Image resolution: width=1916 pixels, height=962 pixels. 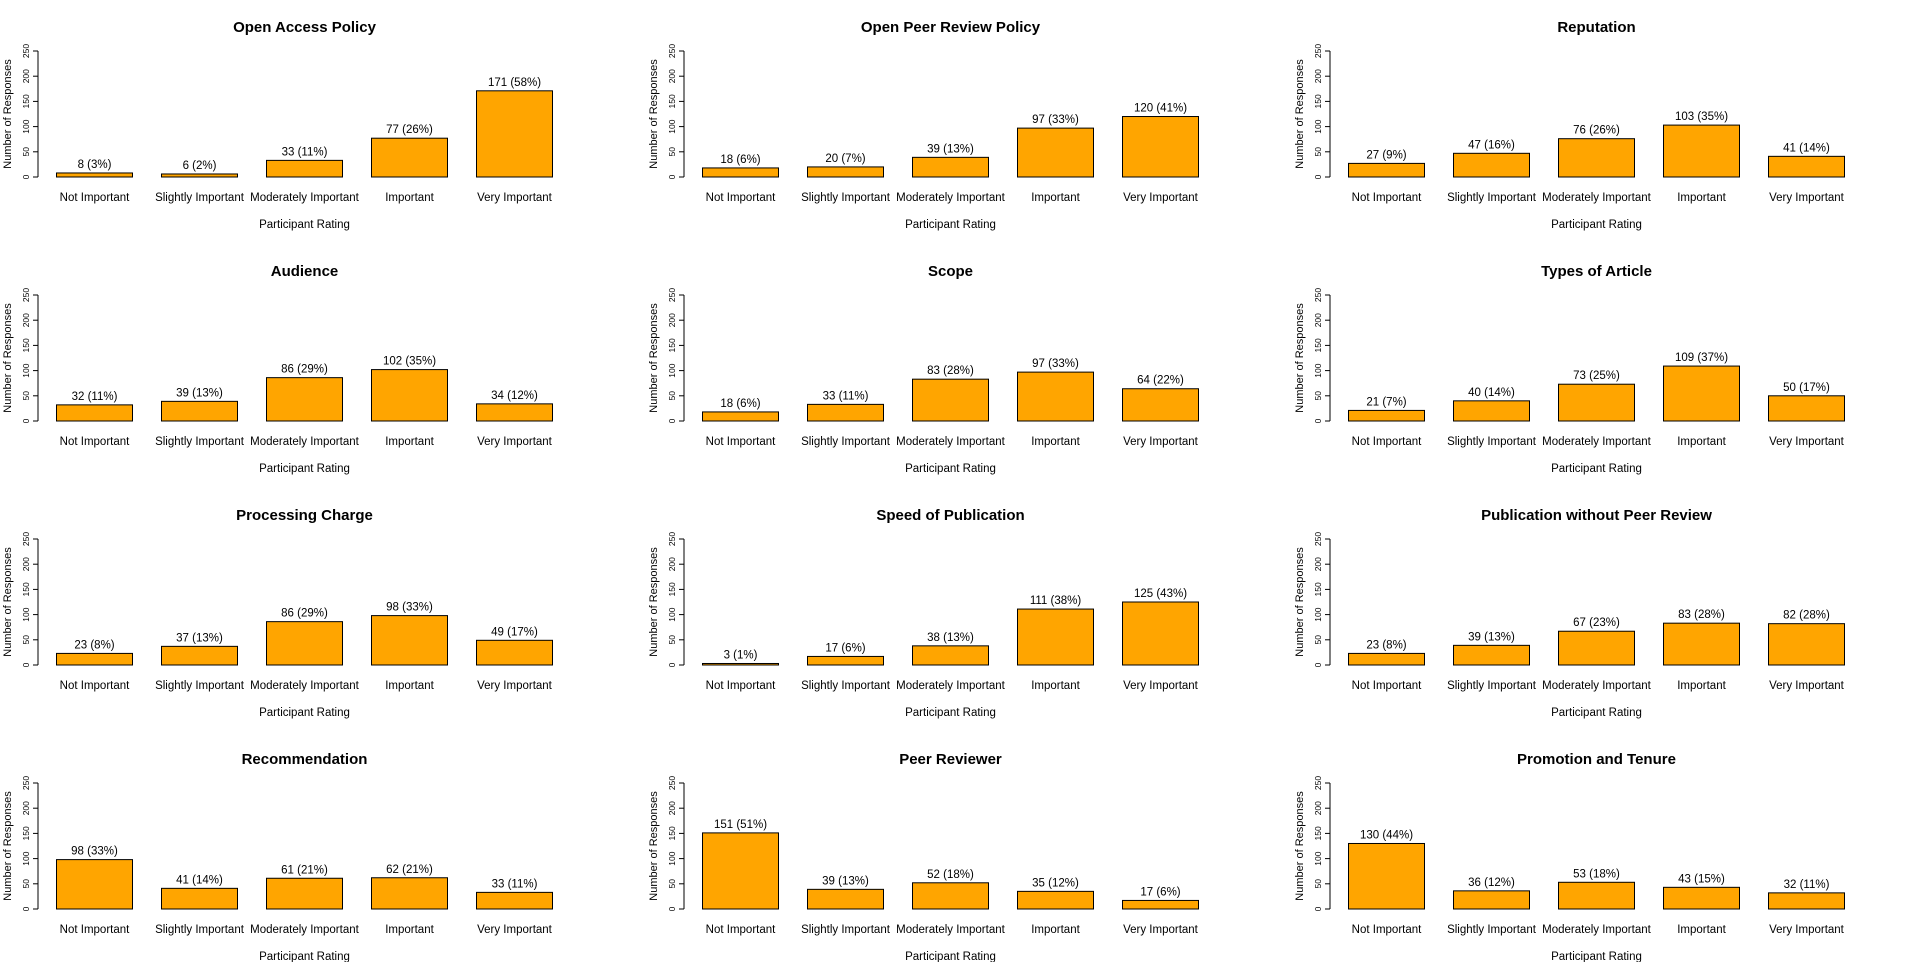 I want to click on bar-data-label: 39 (13%), so click(x=845, y=881).